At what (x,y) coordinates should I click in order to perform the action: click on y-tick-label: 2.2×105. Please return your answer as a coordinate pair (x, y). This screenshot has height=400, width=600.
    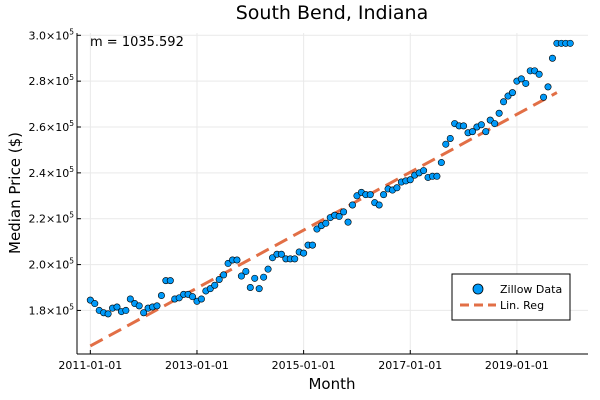
    Looking at the image, I should click on (52, 218).